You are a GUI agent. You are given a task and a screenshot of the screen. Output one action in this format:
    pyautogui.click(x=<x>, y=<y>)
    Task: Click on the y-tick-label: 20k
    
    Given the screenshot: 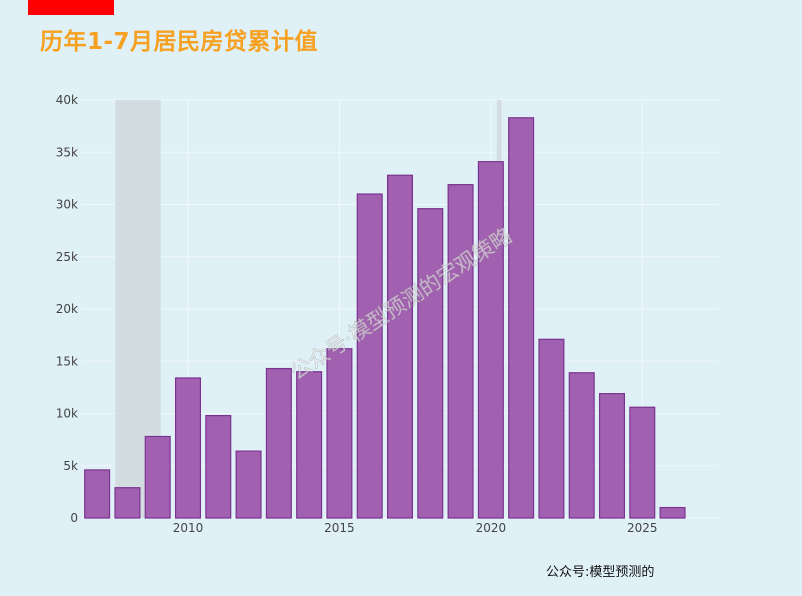 What is the action you would take?
    pyautogui.click(x=67, y=309)
    